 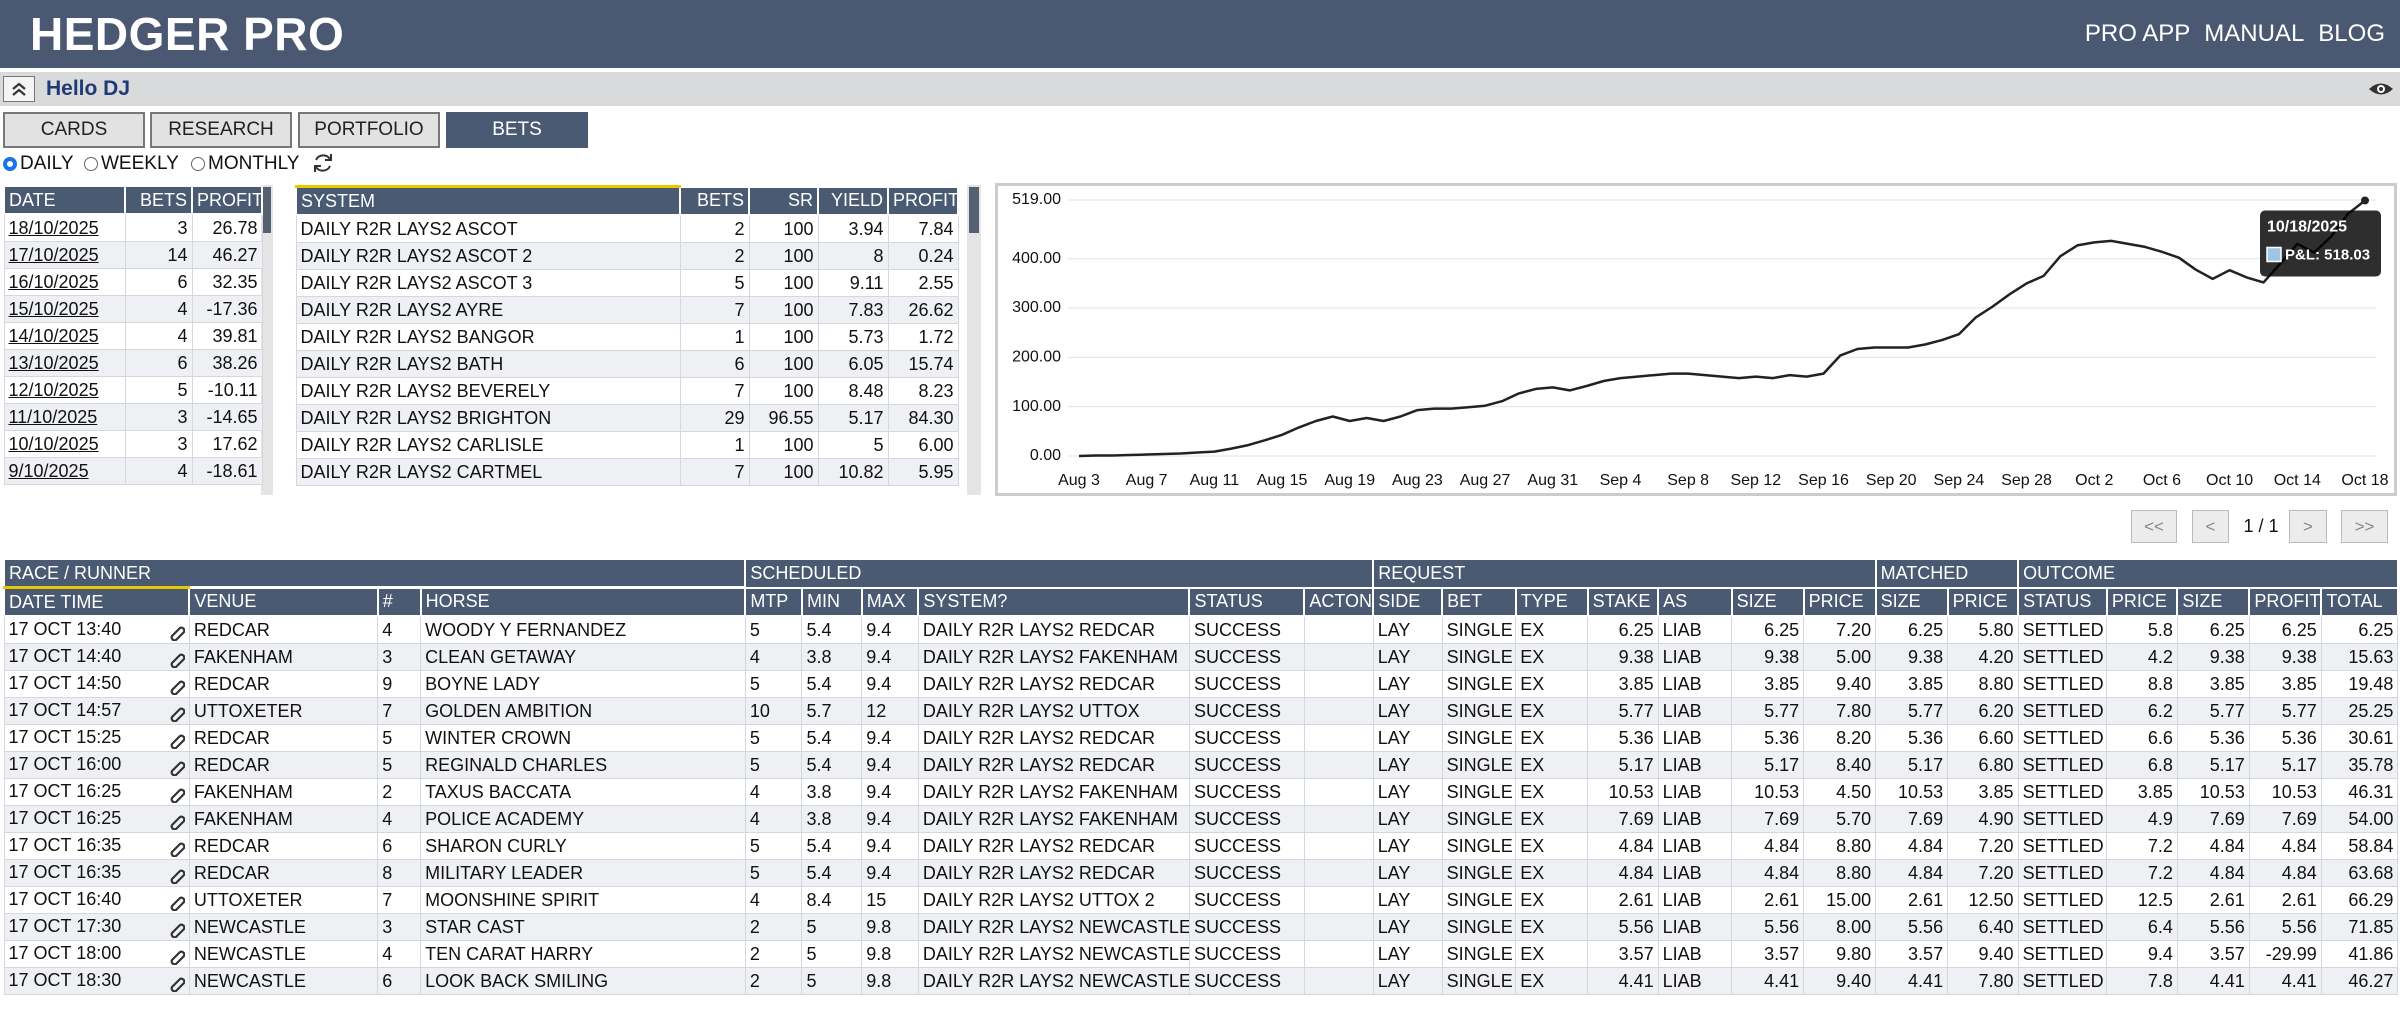 What do you see at coordinates (369, 130) in the screenshot?
I see `tab: PORTFOLIO` at bounding box center [369, 130].